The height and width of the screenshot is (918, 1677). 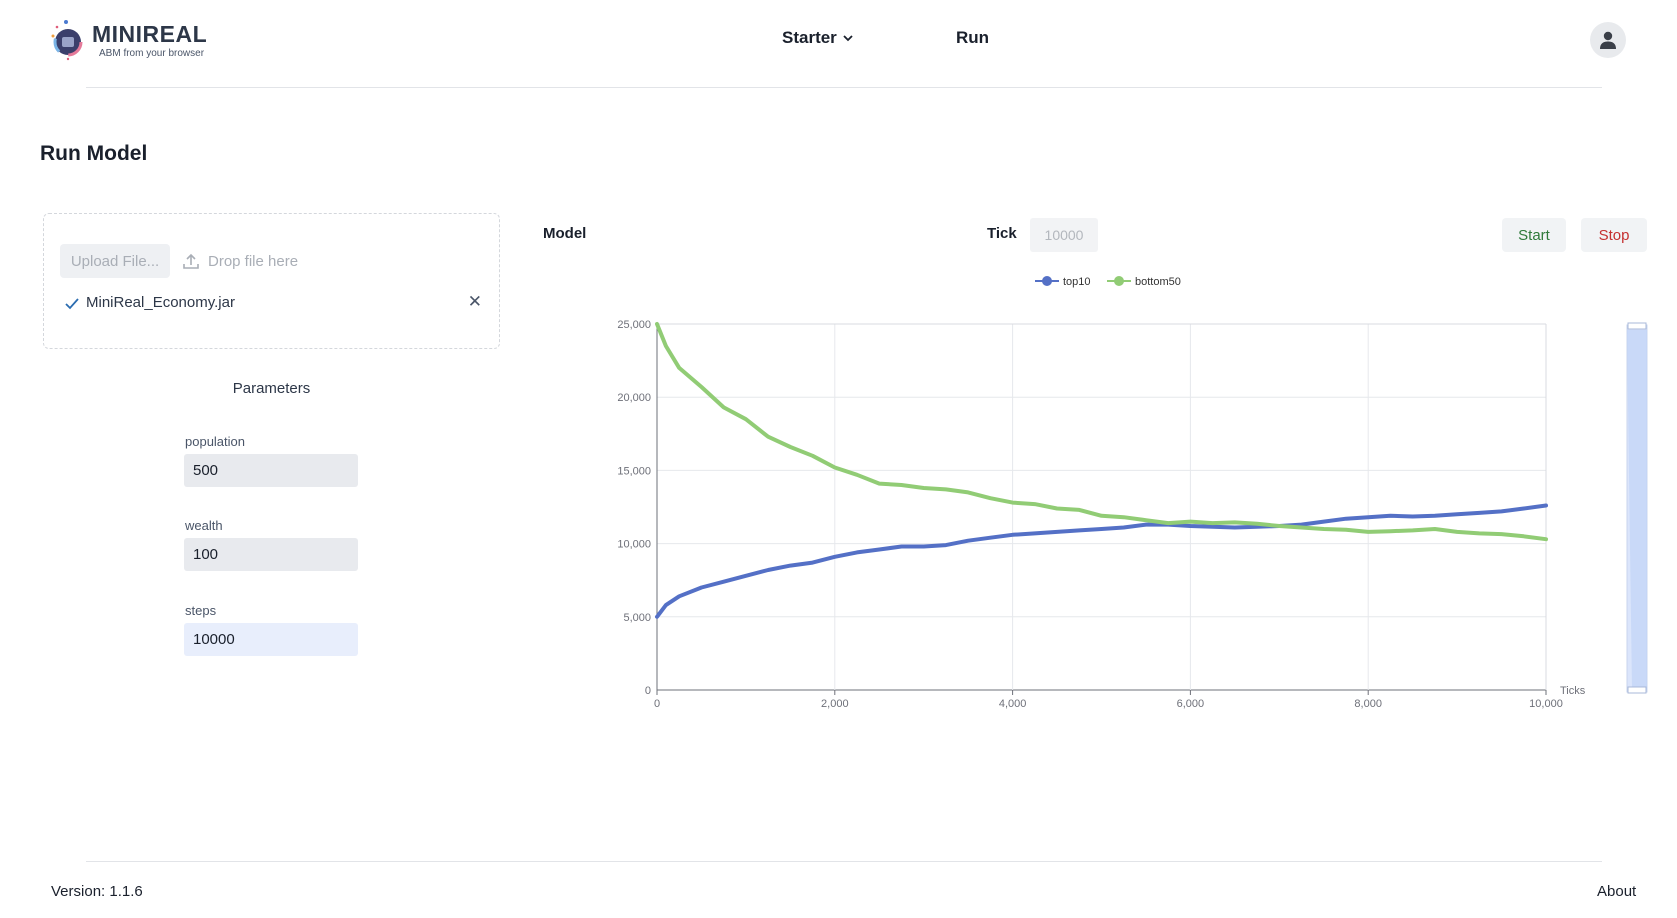 I want to click on avatar, so click(x=1608, y=40).